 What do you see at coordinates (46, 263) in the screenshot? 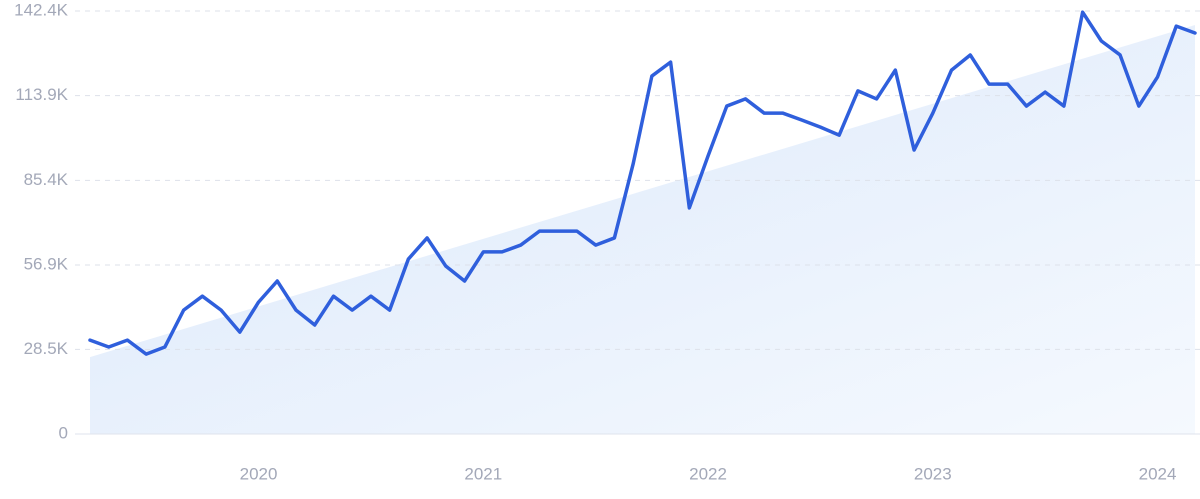
I see `y-tick-label: 56.9K` at bounding box center [46, 263].